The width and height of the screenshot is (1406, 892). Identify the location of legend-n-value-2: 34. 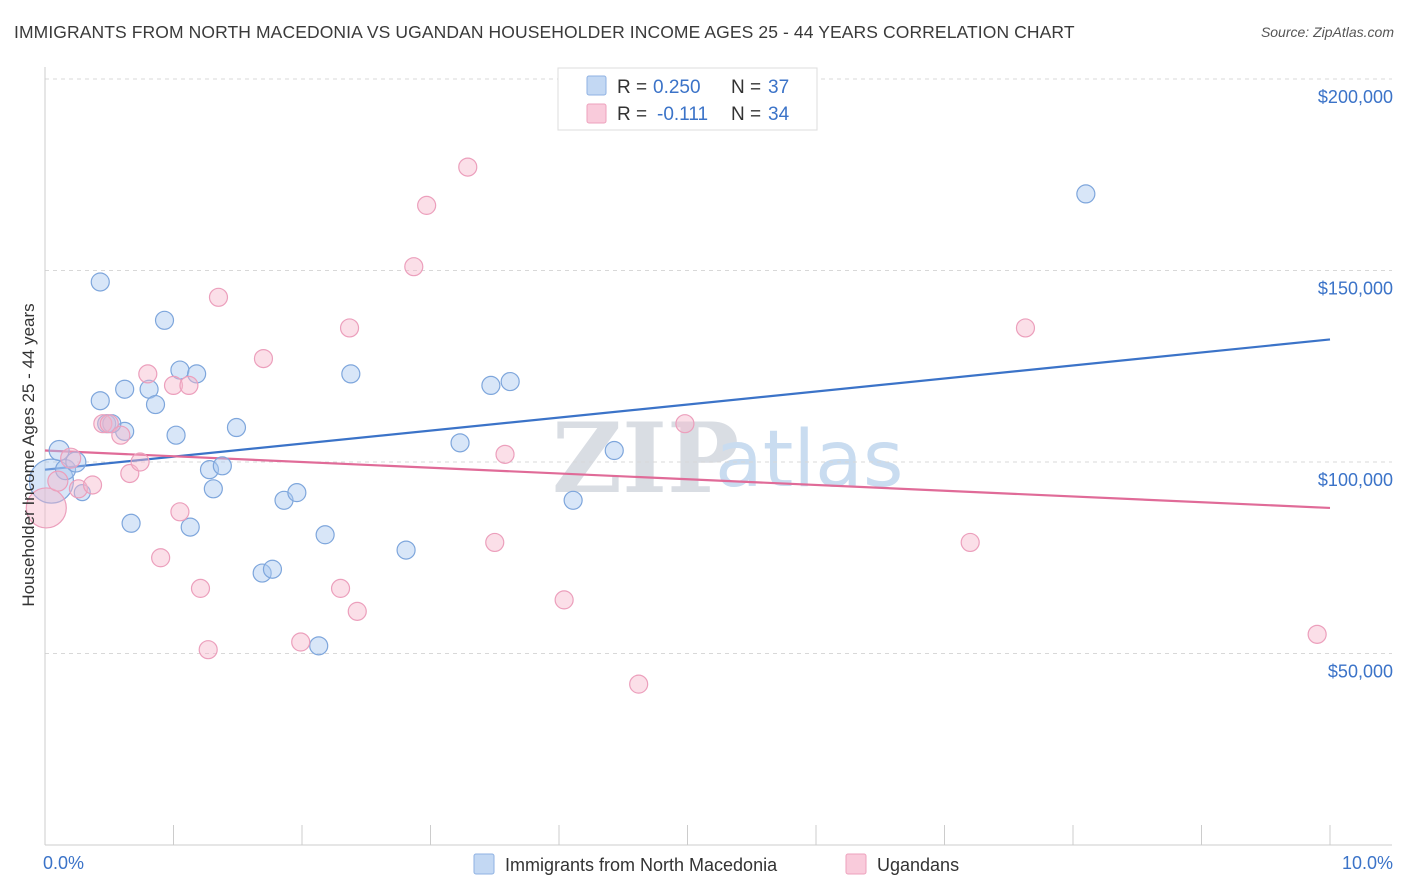
(779, 114).